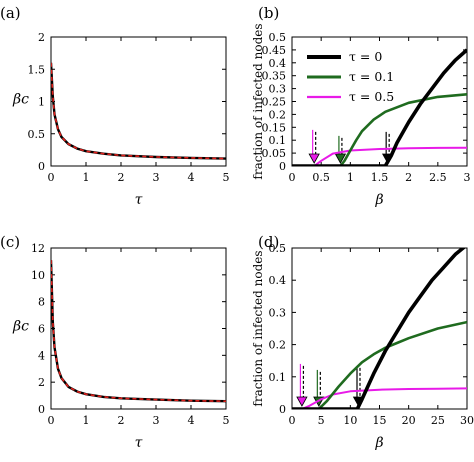 The width and height of the screenshot is (474, 462). I want to click on y-tick-label: 4, so click(41, 355).